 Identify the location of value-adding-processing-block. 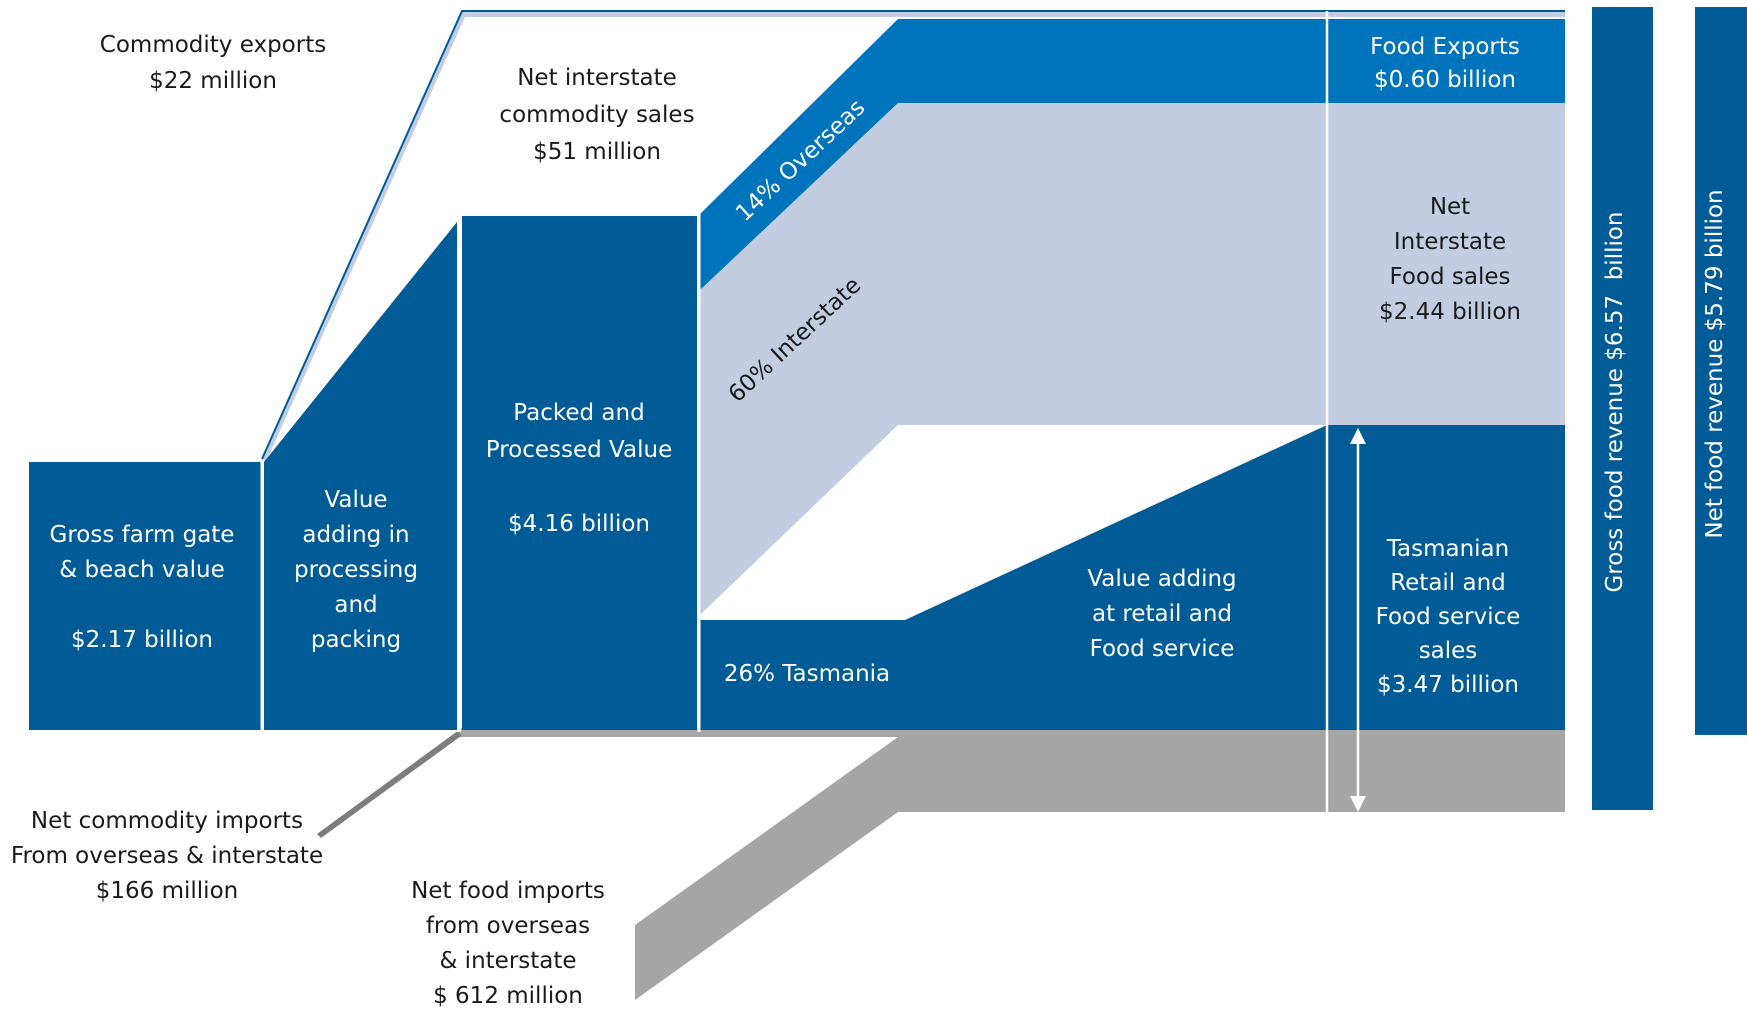
(360, 476).